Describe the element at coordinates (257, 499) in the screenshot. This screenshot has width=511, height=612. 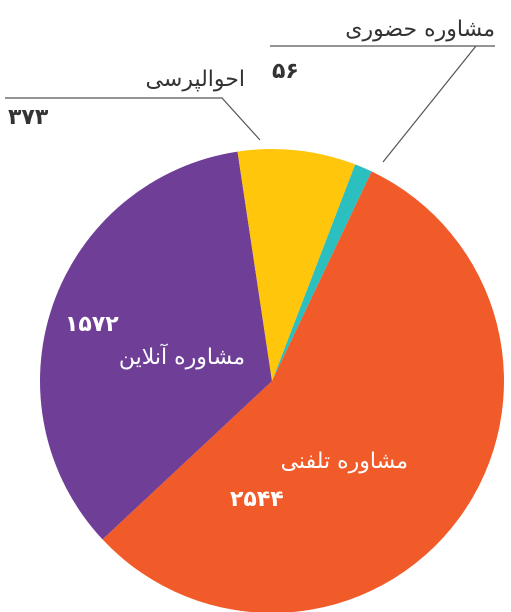
I see `value-label: ۲۵۴۴` at that location.